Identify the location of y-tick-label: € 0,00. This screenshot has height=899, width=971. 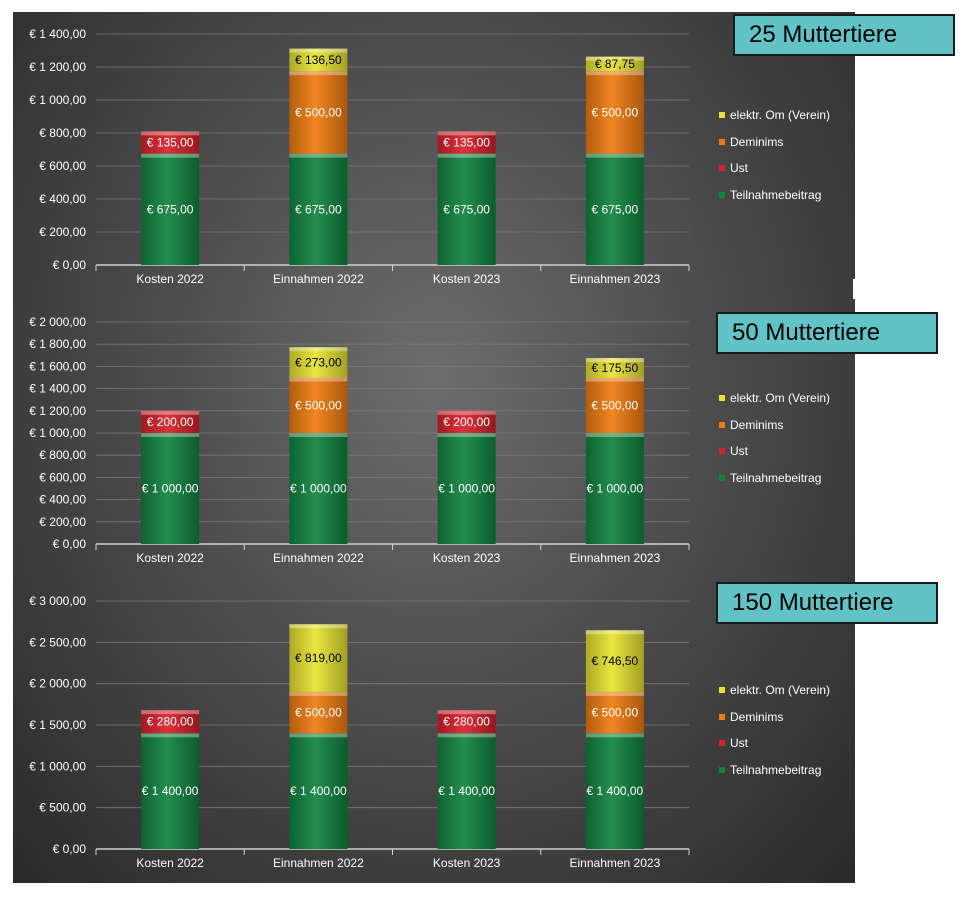
(70, 849).